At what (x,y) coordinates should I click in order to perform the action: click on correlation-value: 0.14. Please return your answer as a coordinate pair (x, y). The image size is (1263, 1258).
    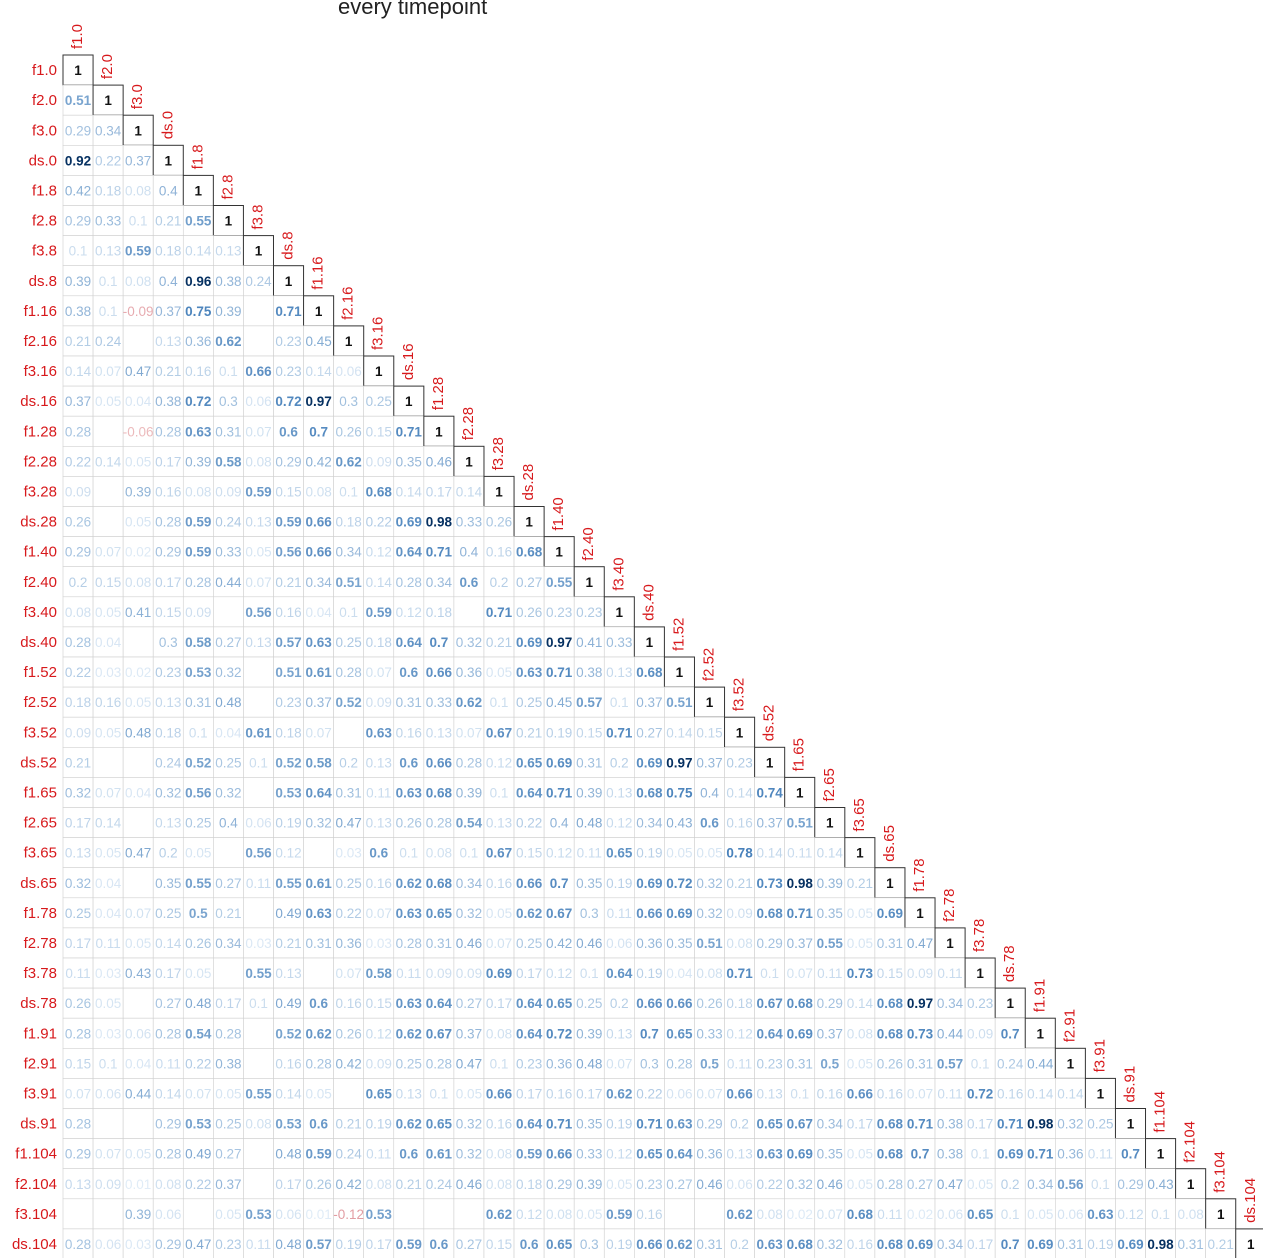
    Looking at the image, I should click on (198, 251).